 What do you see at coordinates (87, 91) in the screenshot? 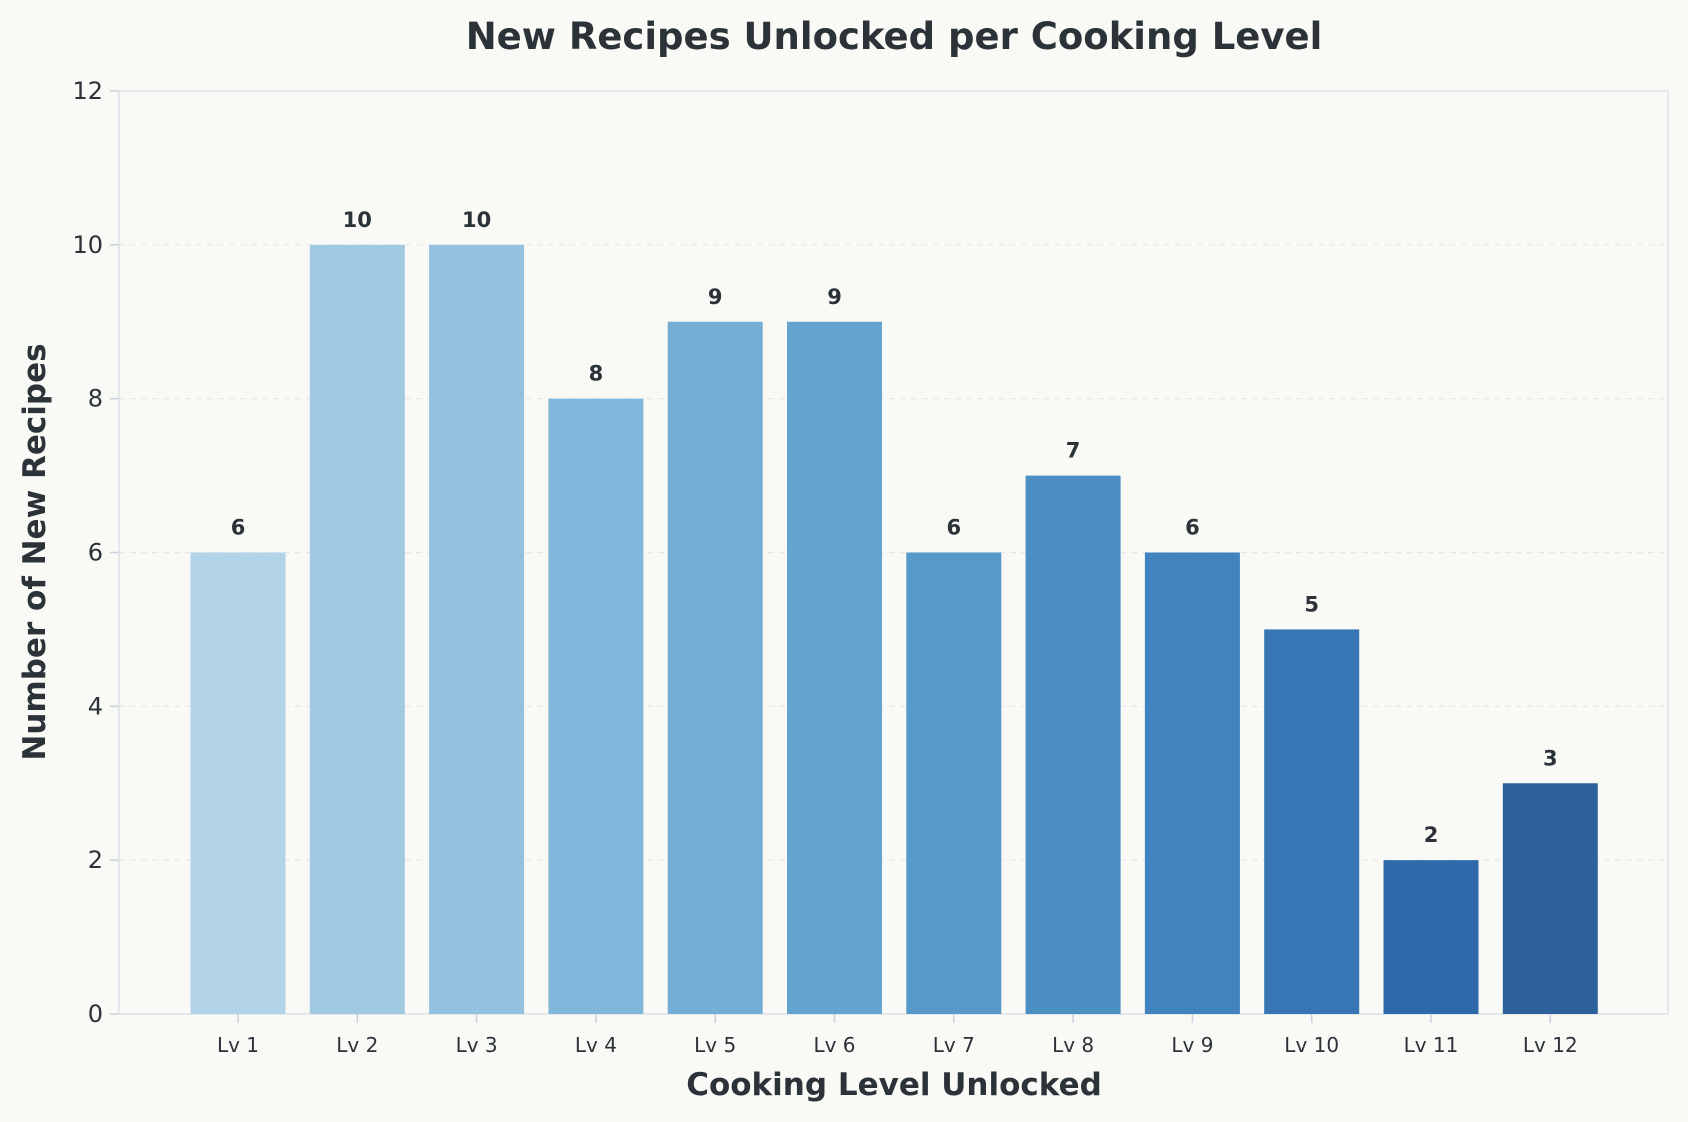
I see `y-tick-label: 12` at bounding box center [87, 91].